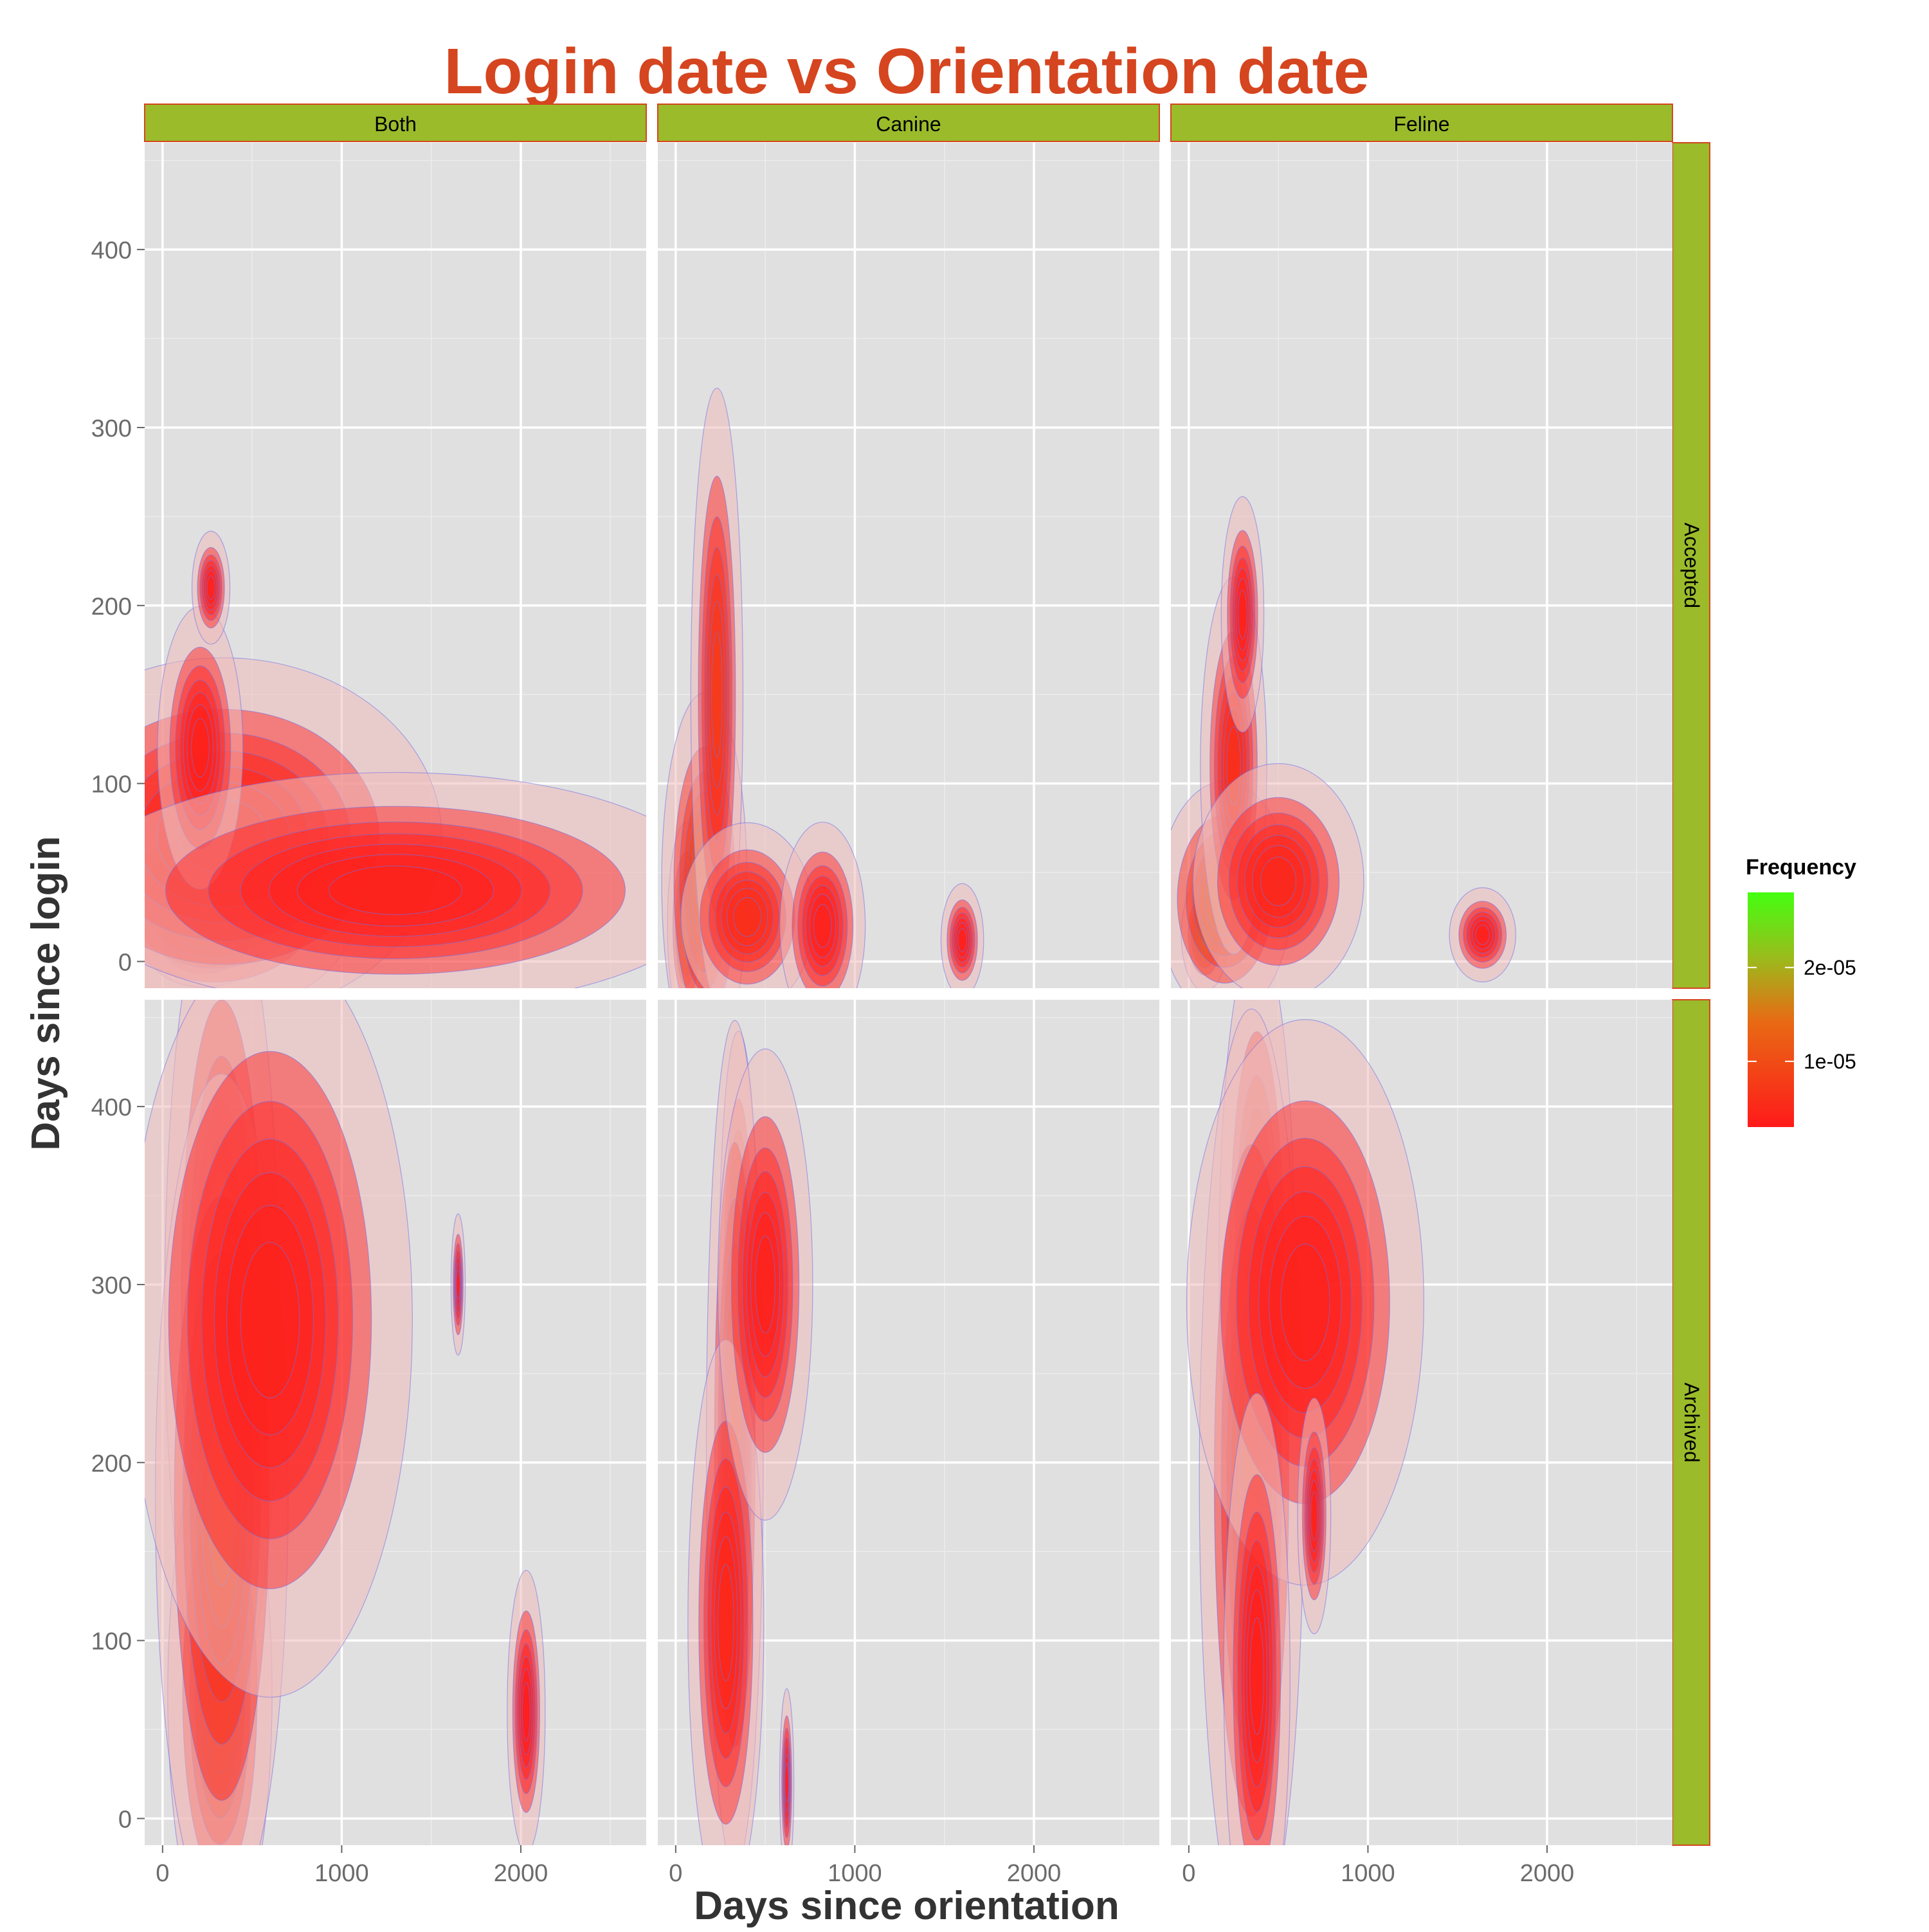  I want to click on panel-feline-accepted, so click(1421, 565).